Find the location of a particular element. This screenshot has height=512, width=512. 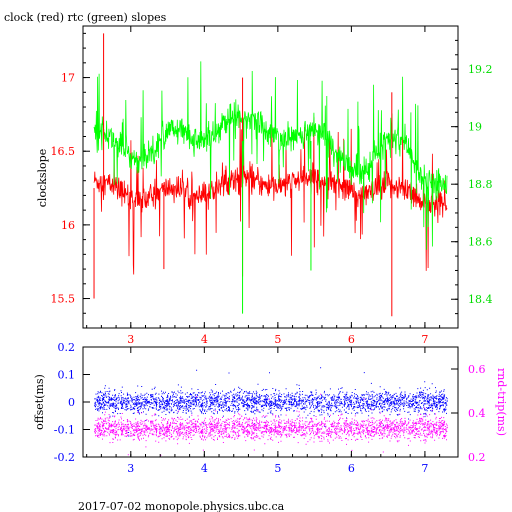

bottom-left-tick-label: -0.1 is located at coordinates (64, 430).